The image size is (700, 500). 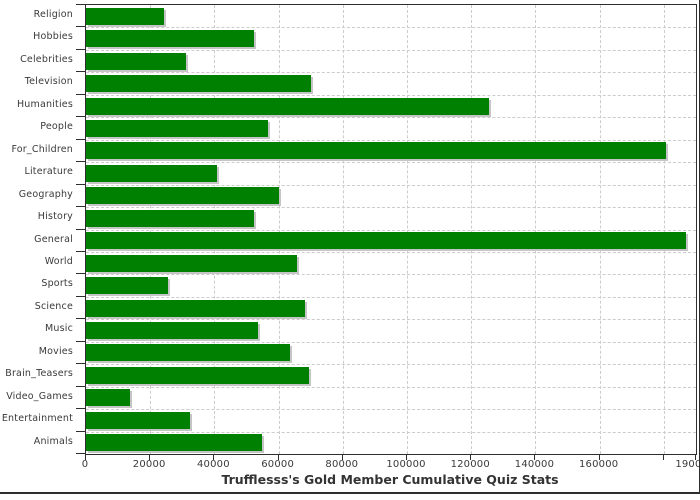 What do you see at coordinates (48, 172) in the screenshot?
I see `category-label-literature: Literature` at bounding box center [48, 172].